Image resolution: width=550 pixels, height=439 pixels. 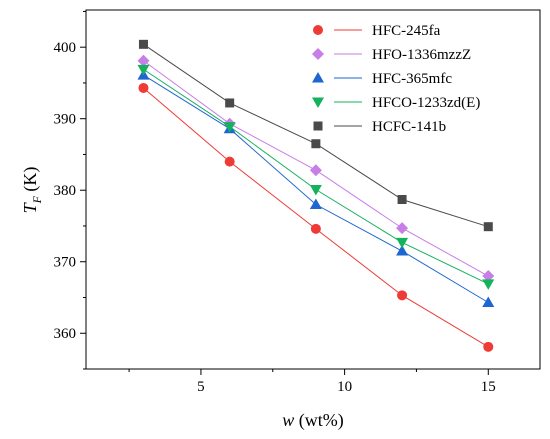 I want to click on y-axis-label: TF (K), so click(x=32, y=190).